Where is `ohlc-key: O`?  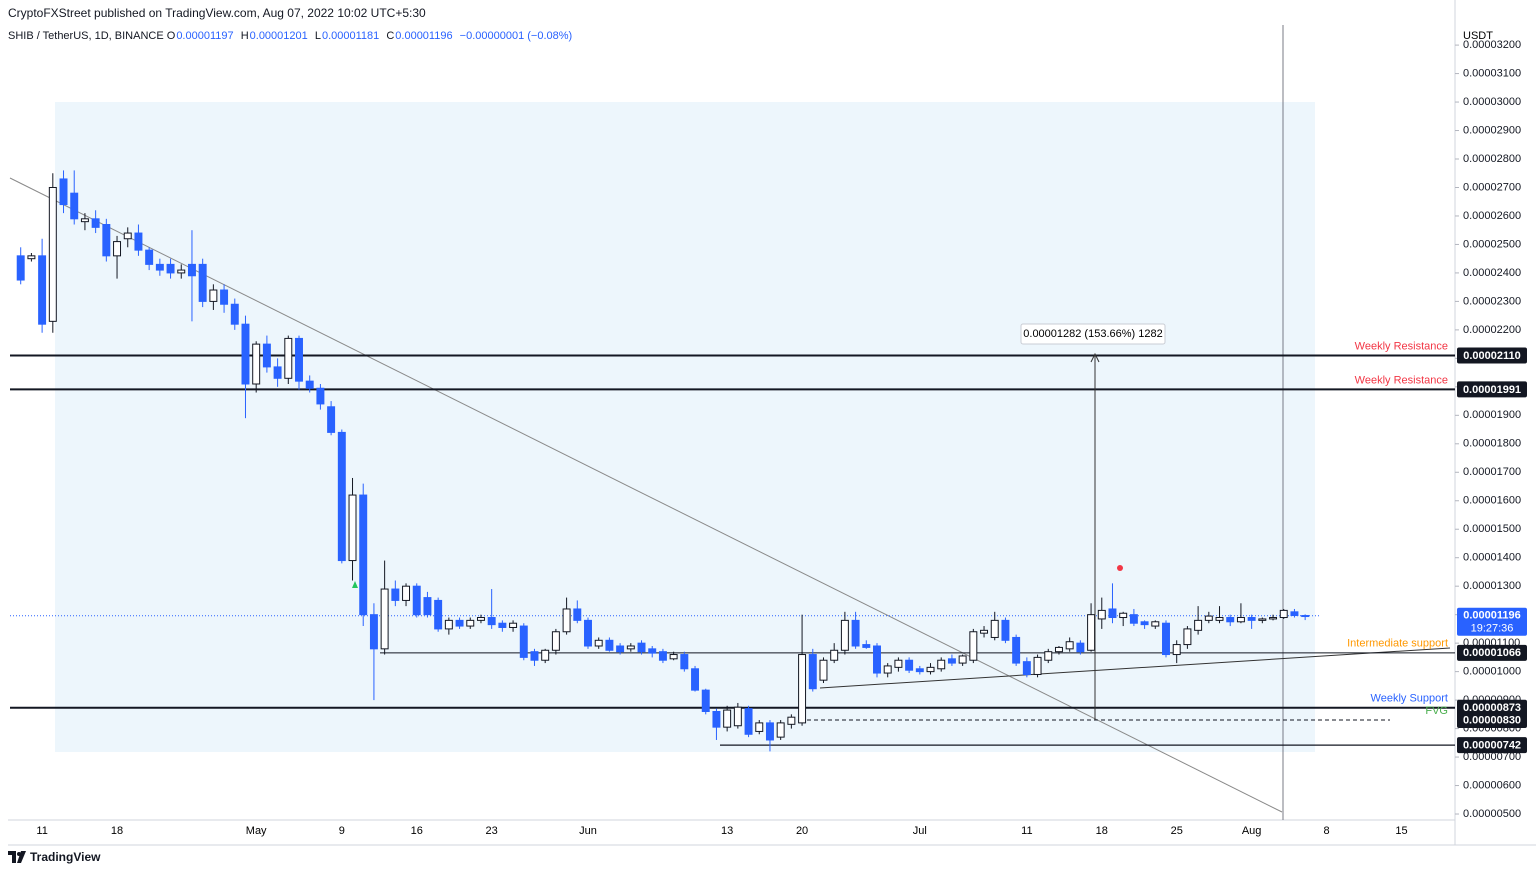
ohlc-key: O is located at coordinates (171, 36).